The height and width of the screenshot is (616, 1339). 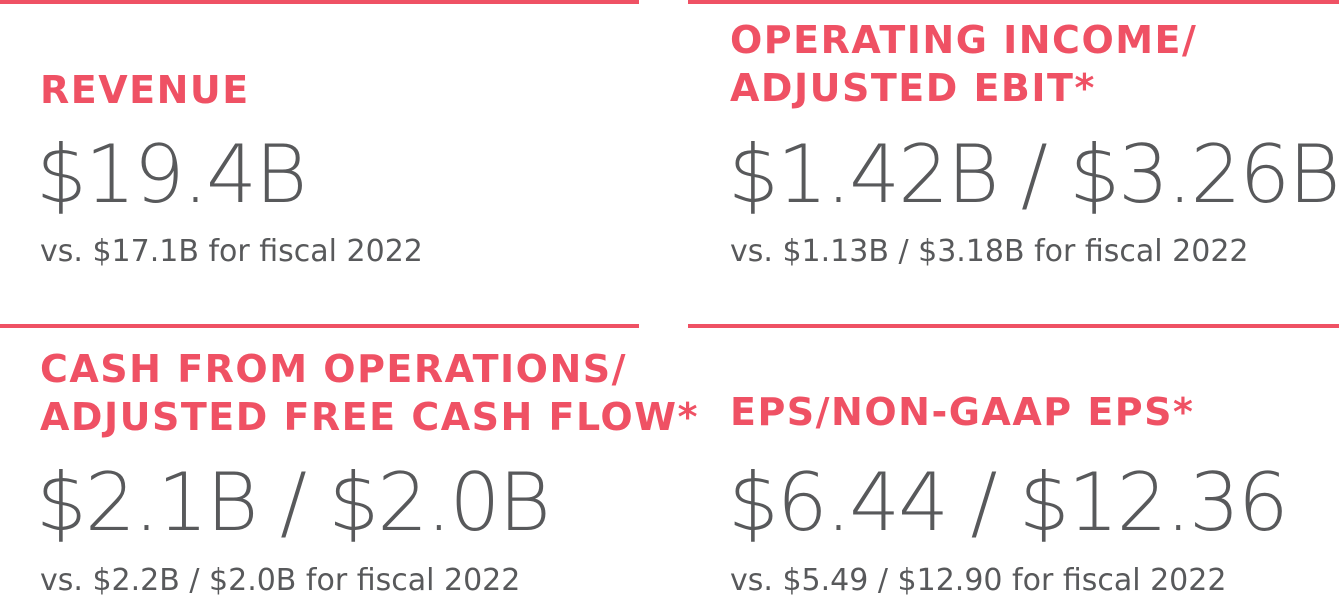 What do you see at coordinates (1033, 174) in the screenshot?
I see `metric-value: $1.42B / $3.26B` at bounding box center [1033, 174].